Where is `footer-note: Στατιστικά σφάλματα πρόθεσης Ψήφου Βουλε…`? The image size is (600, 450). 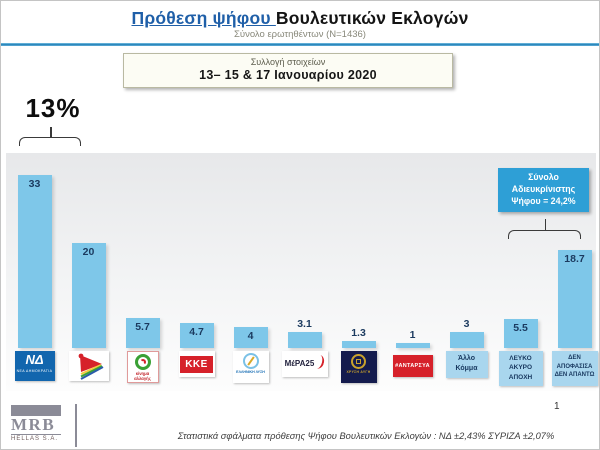
footer-note: Στατιστικά σφάλματα πρόθεσης Ψήφου Βουλε… is located at coordinates (366, 436).